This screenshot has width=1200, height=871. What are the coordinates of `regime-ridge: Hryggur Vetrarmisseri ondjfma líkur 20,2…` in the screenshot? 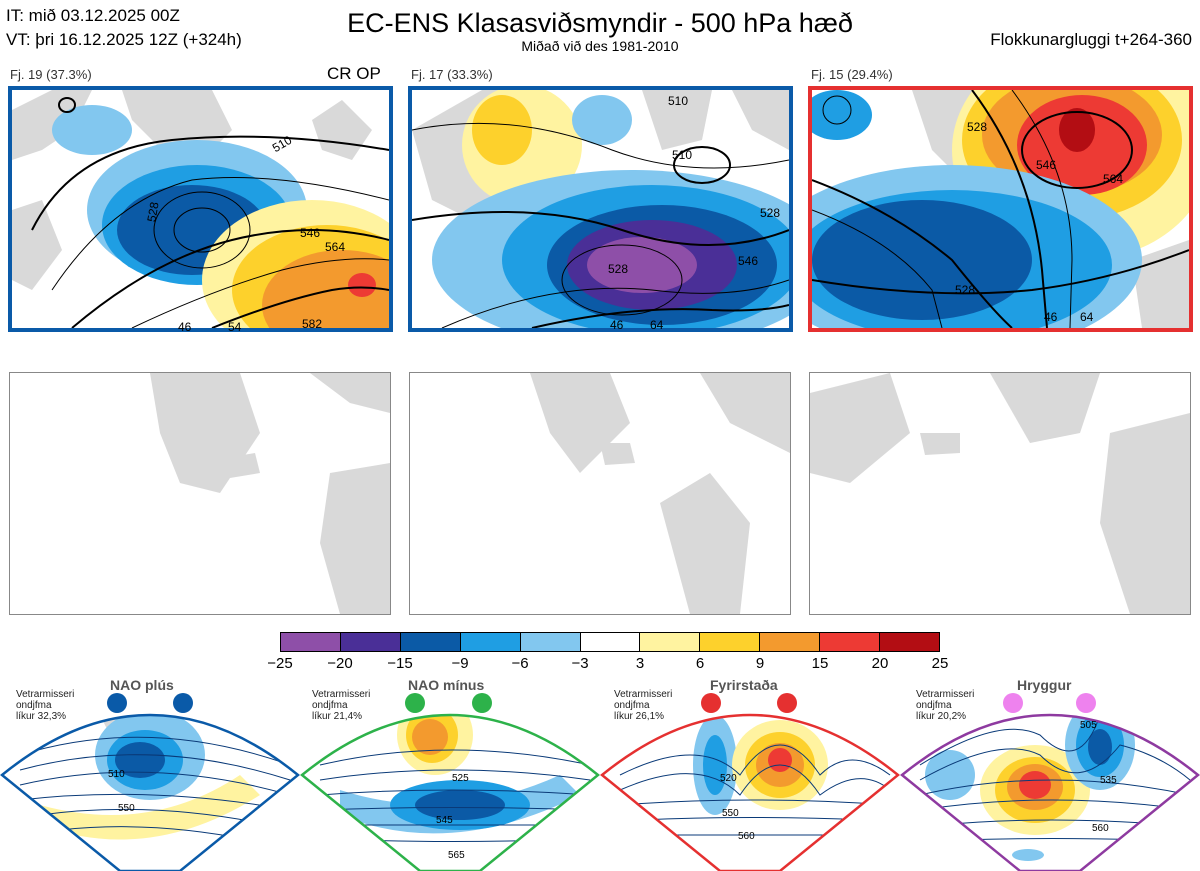 It's located at (1050, 773).